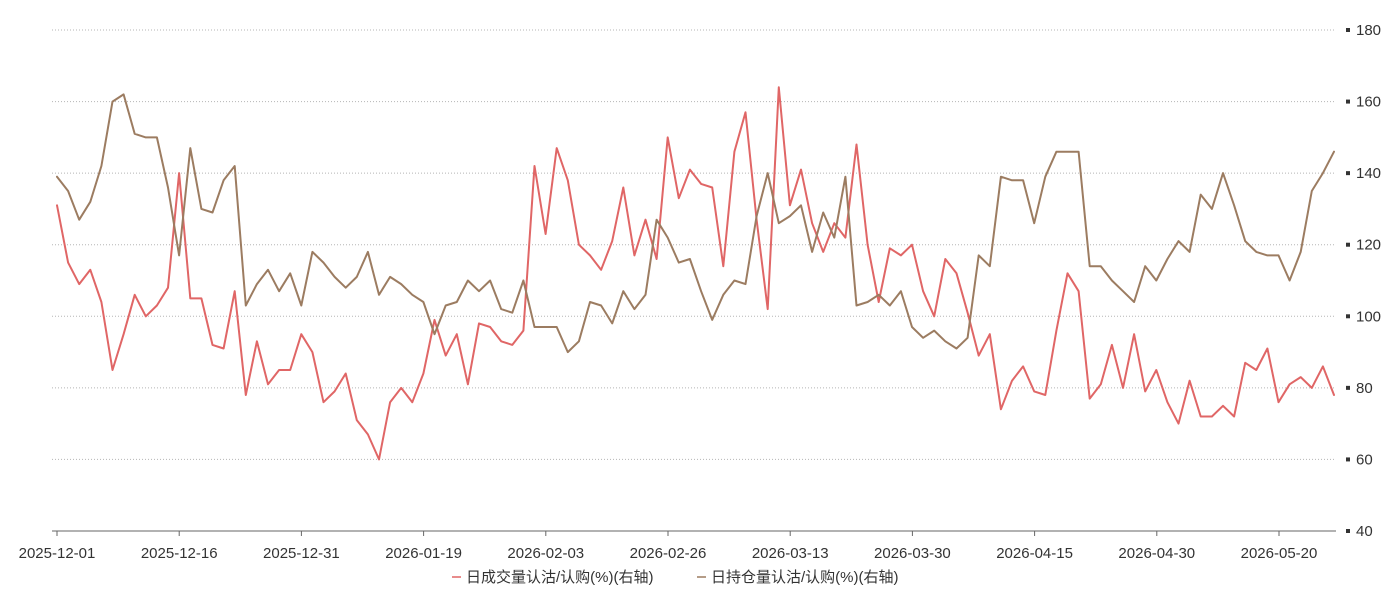 The height and width of the screenshot is (595, 1400). I want to click on x-tick-label: 2026-04-30, so click(1156, 553).